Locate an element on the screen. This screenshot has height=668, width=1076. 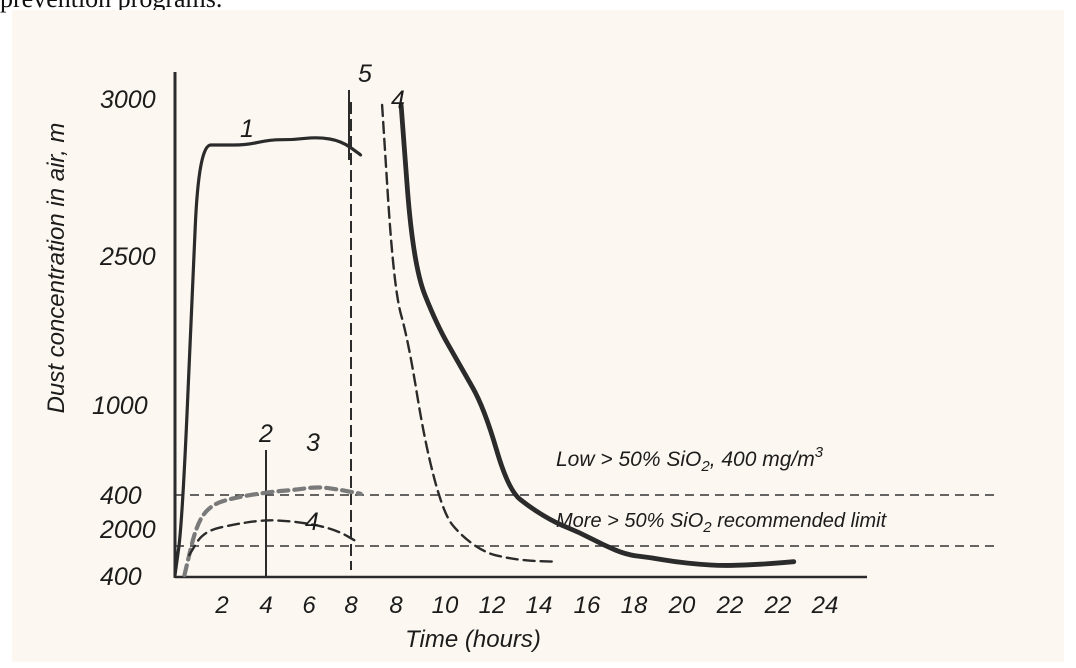
x-tick-label: 10 is located at coordinates (445, 605).